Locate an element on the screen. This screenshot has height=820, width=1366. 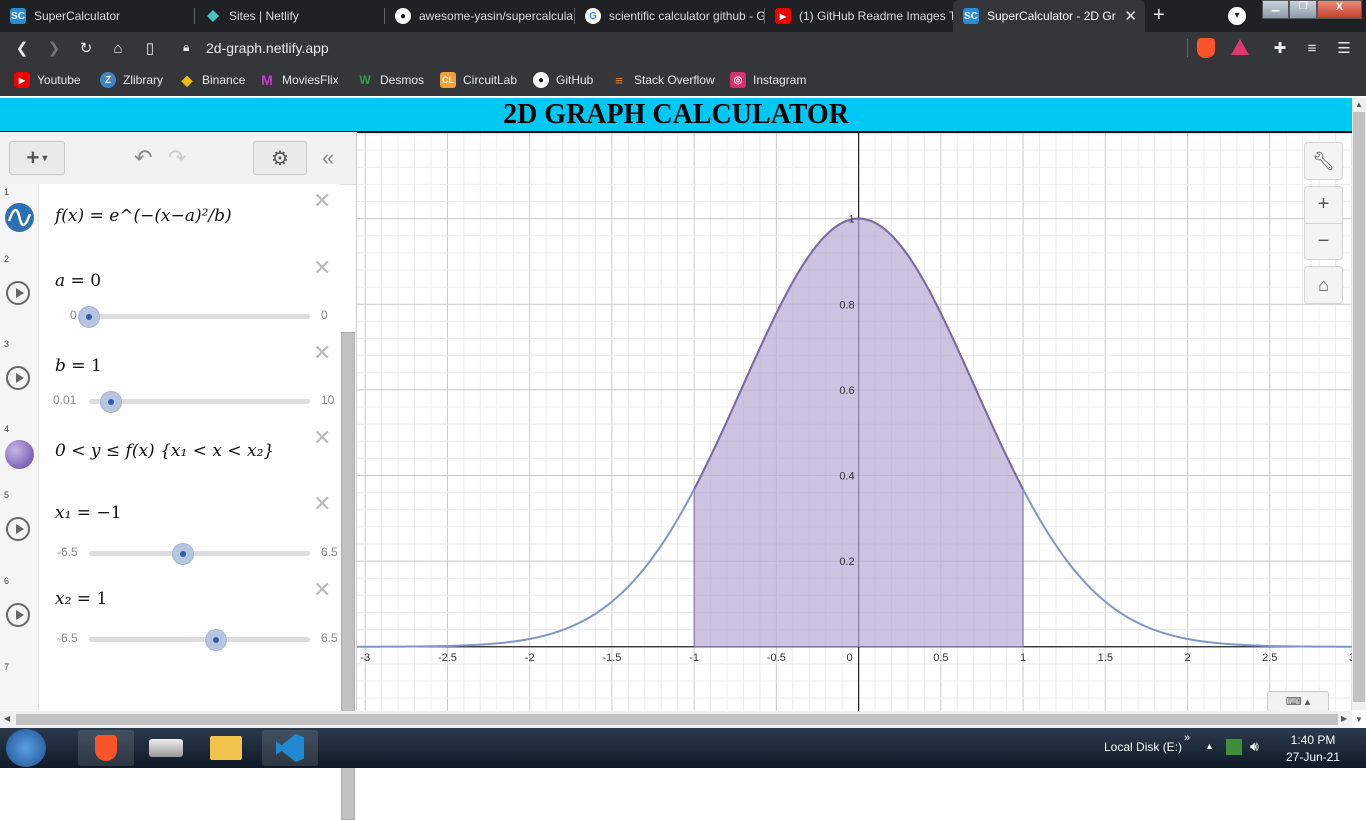
restore-button: ❐ is located at coordinates (1303, 9).